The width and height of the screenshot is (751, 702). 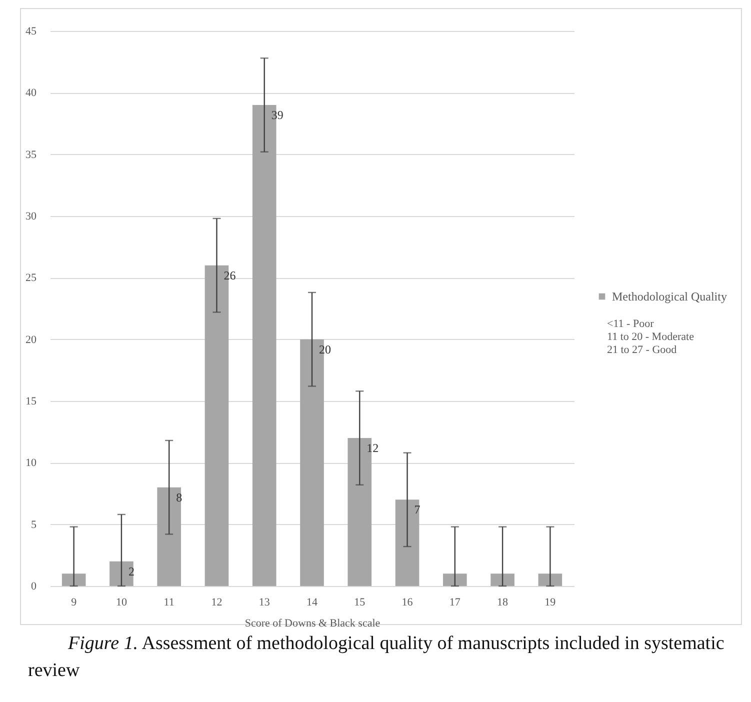 What do you see at coordinates (631, 324) in the screenshot?
I see `text: <11 - Poor` at bounding box center [631, 324].